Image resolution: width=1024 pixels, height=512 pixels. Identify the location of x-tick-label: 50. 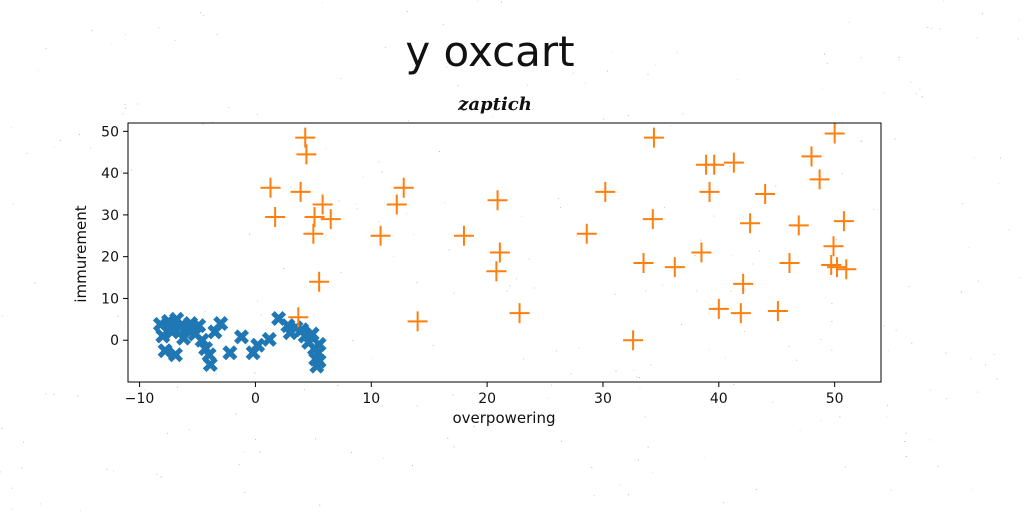
(835, 399).